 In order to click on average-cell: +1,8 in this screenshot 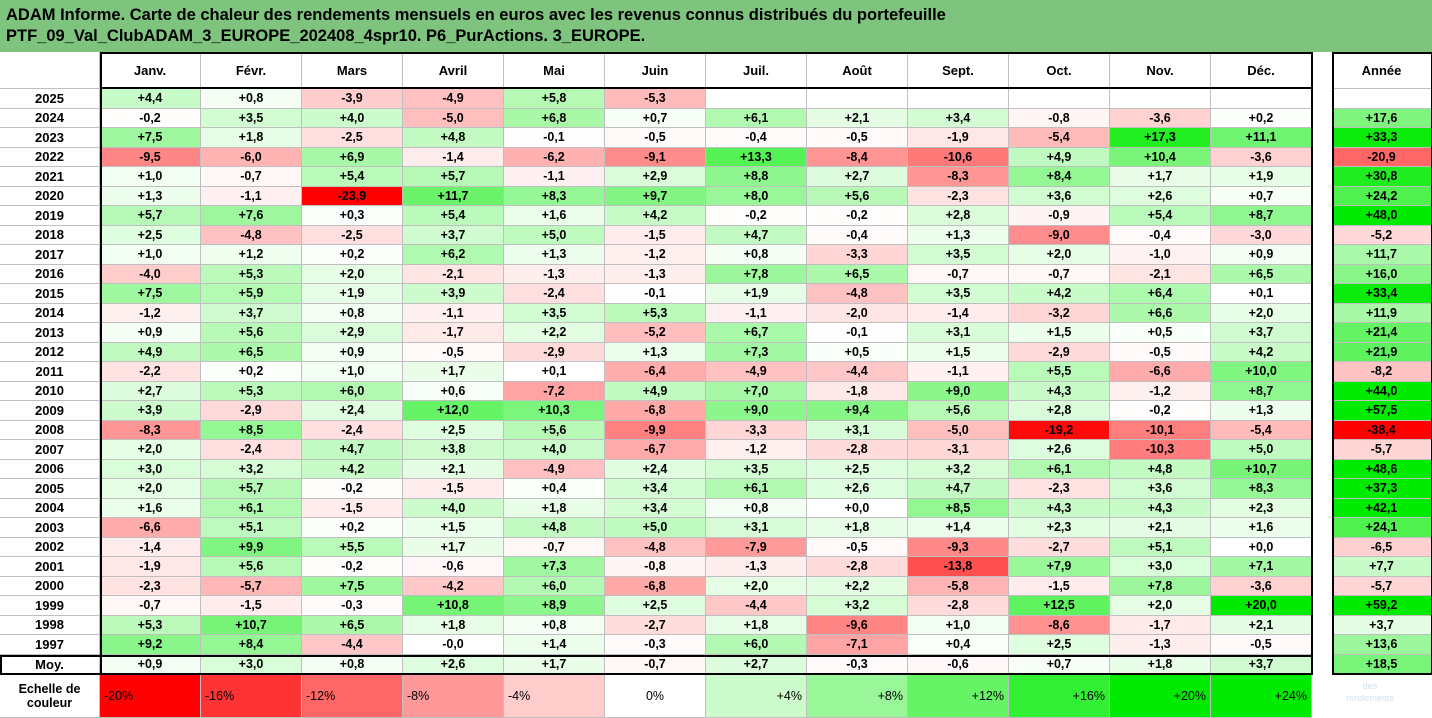, I will do `click(1160, 664)`.